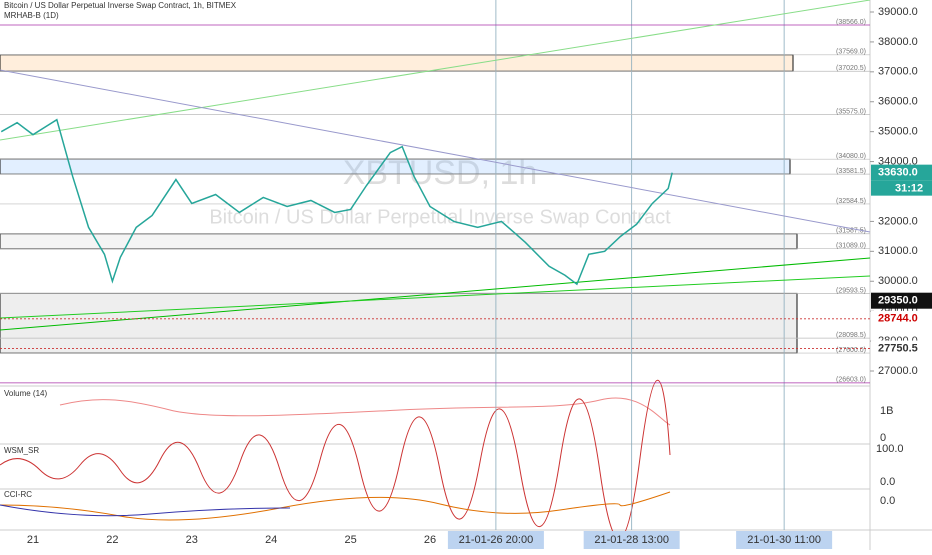 This screenshot has height=555, width=932. What do you see at coordinates (851, 231) in the screenshot?
I see `level-label: (31587.5)` at bounding box center [851, 231].